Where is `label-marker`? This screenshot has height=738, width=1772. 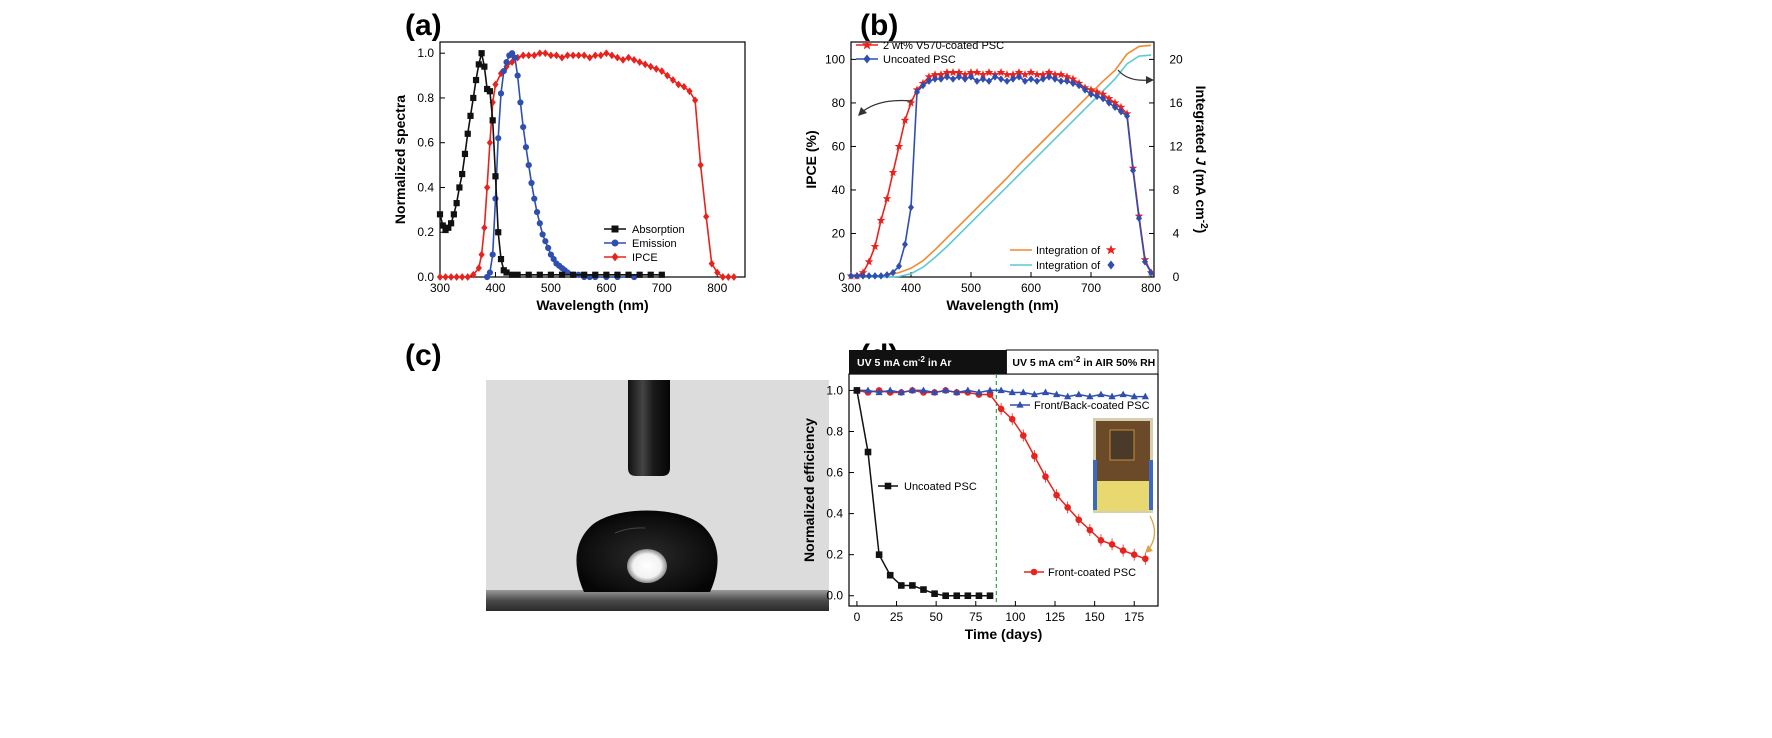 label-marker is located at coordinates (888, 486).